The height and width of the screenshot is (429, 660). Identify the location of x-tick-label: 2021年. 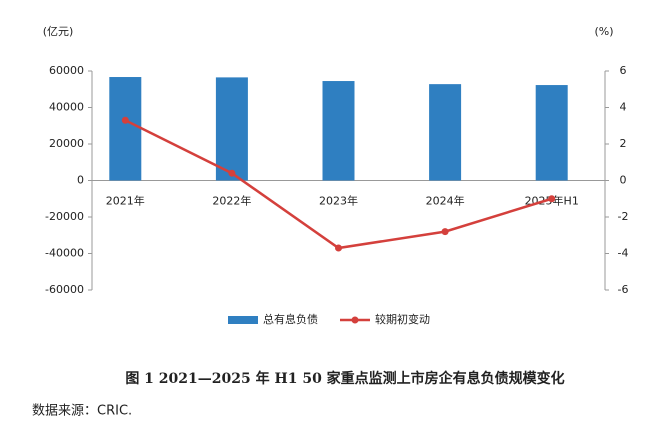
(125, 201).